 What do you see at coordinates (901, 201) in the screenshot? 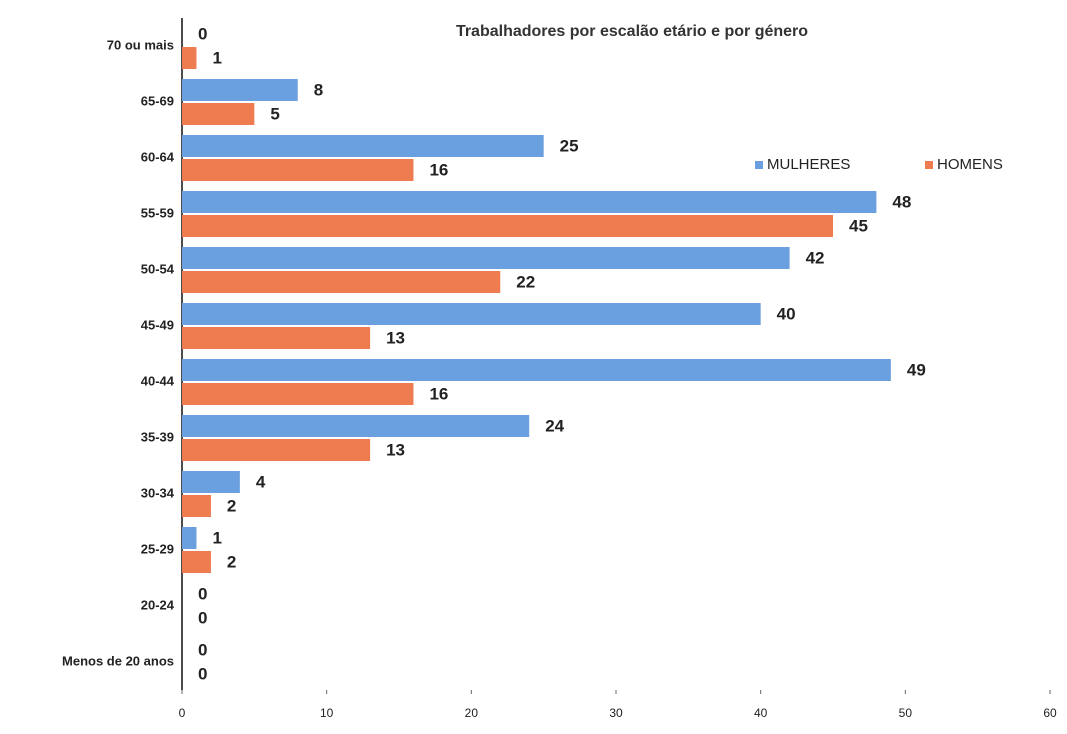
I see `data-label: 48` at bounding box center [901, 201].